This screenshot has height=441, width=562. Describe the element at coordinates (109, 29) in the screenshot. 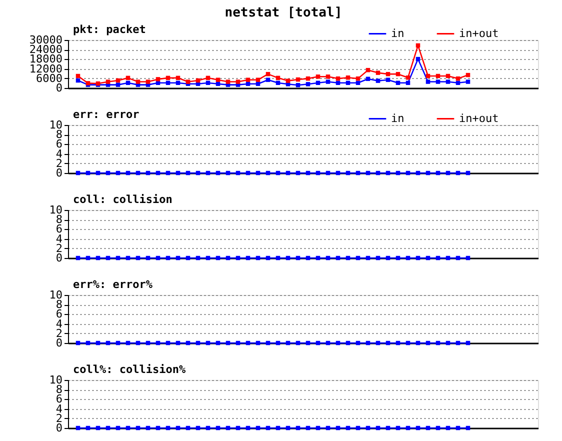

I see `chart-subtitle: pkt: packet` at that location.